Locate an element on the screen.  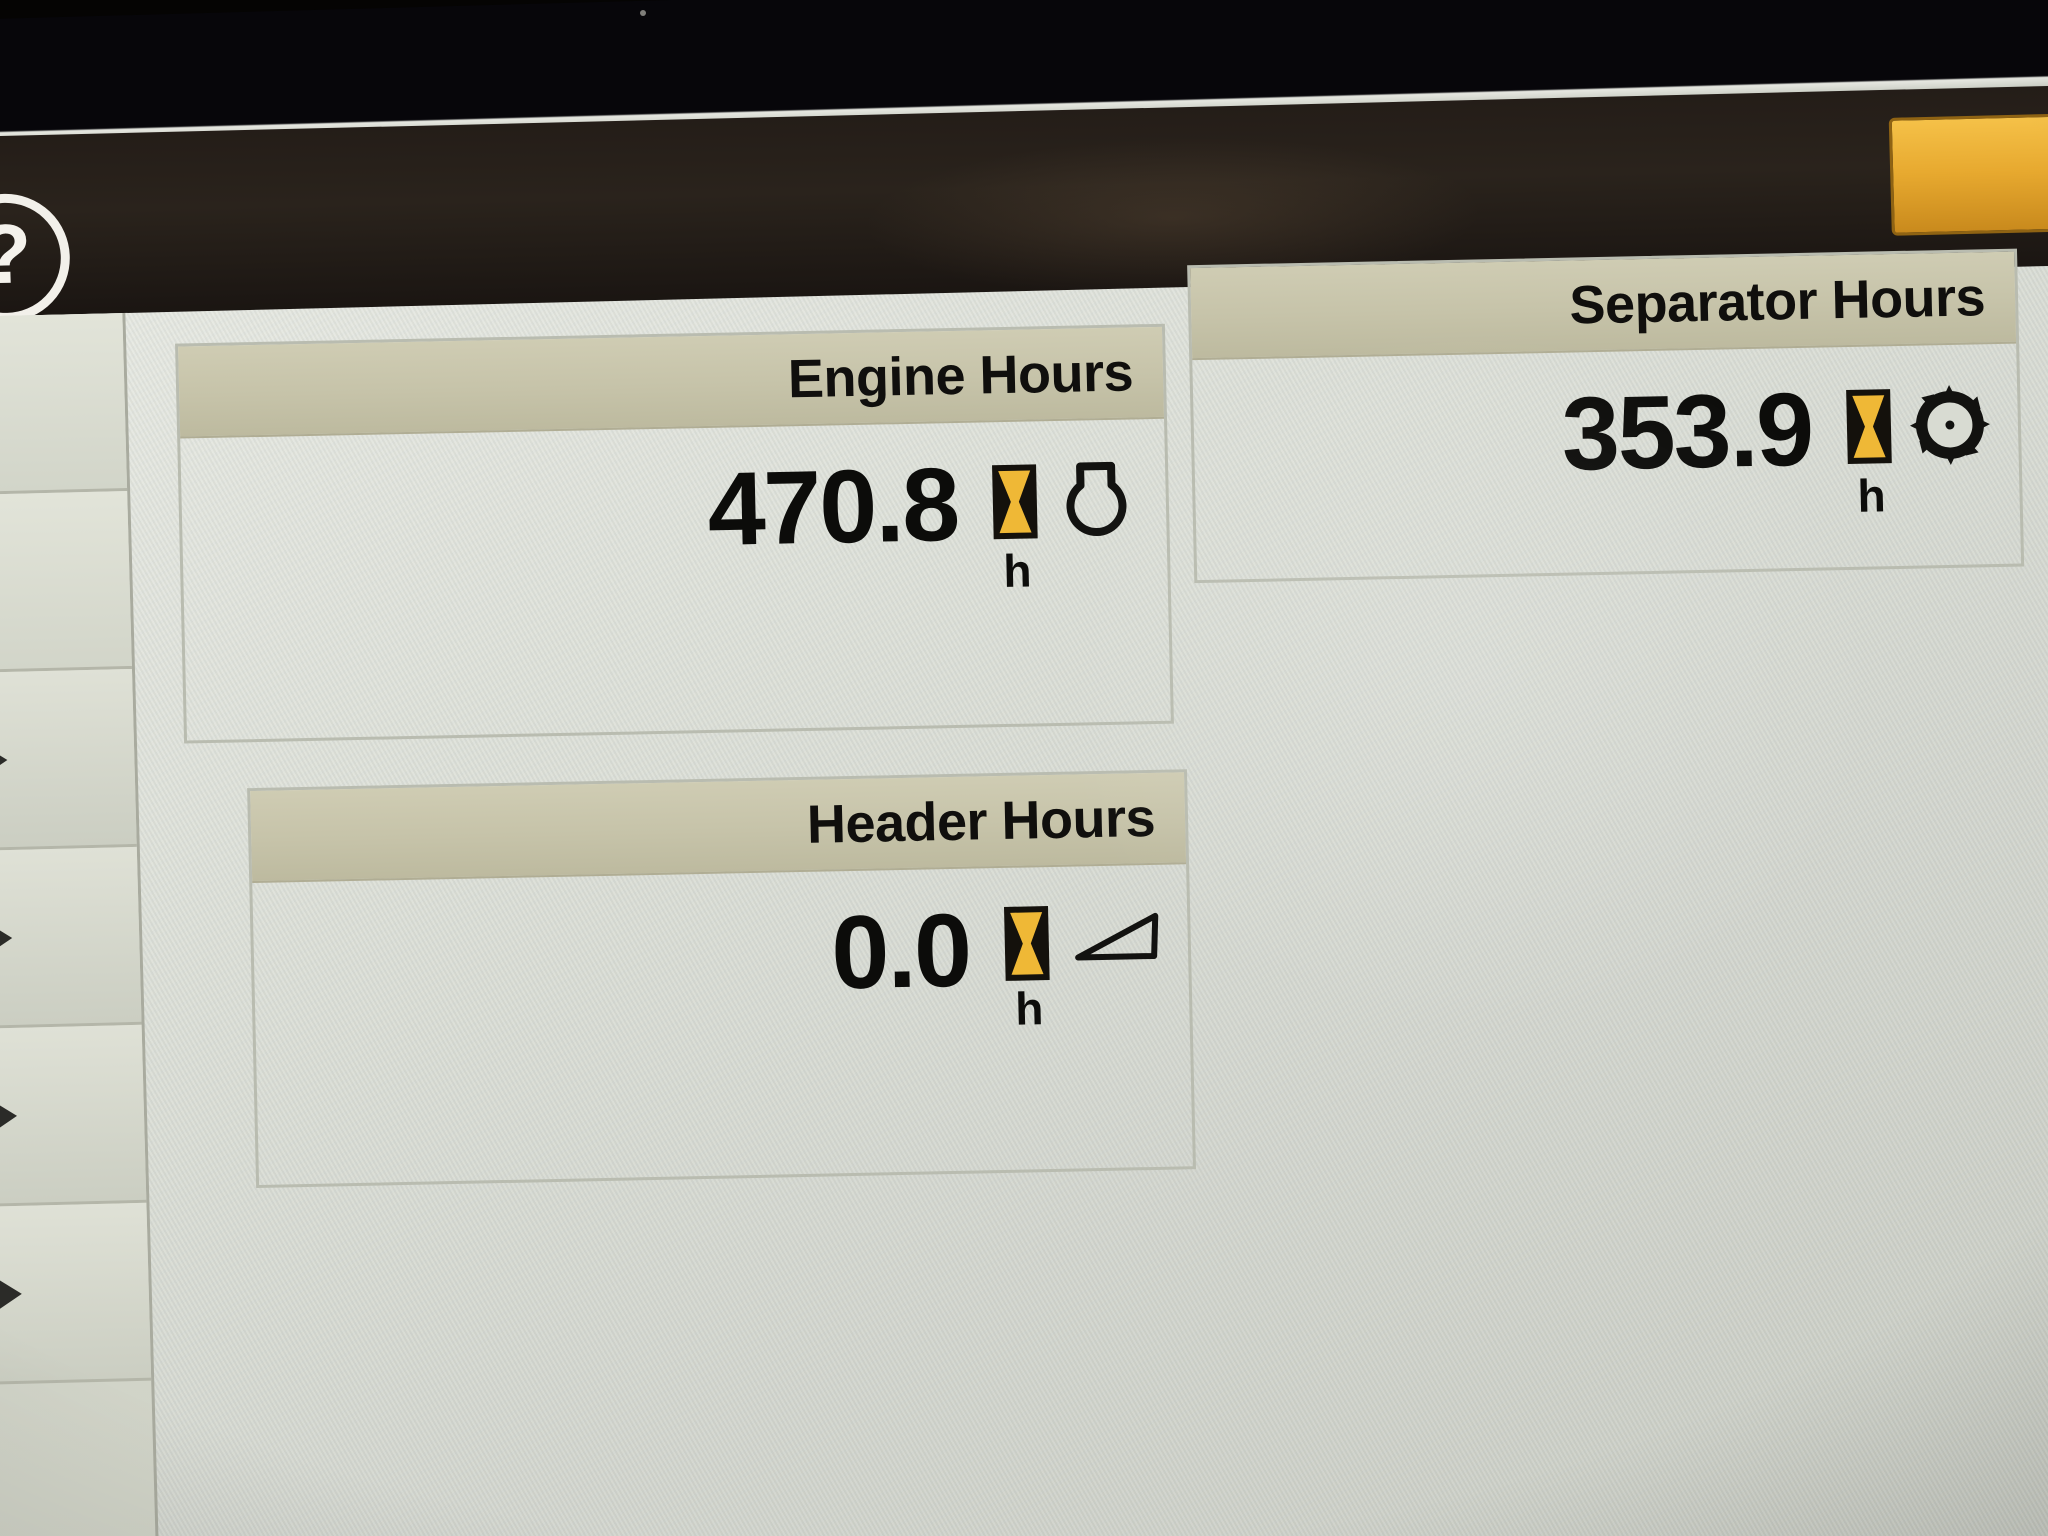
header-hours-title: Header Hours is located at coordinates (981, 821).